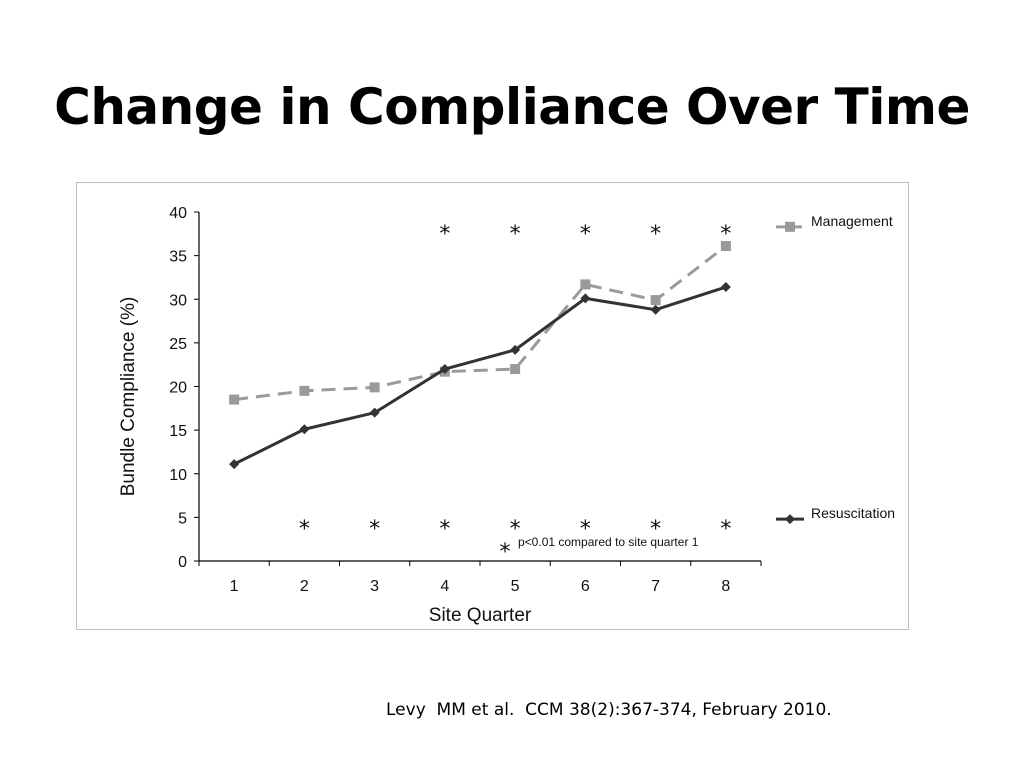  What do you see at coordinates (178, 431) in the screenshot?
I see `y-tick-label: 15` at bounding box center [178, 431].